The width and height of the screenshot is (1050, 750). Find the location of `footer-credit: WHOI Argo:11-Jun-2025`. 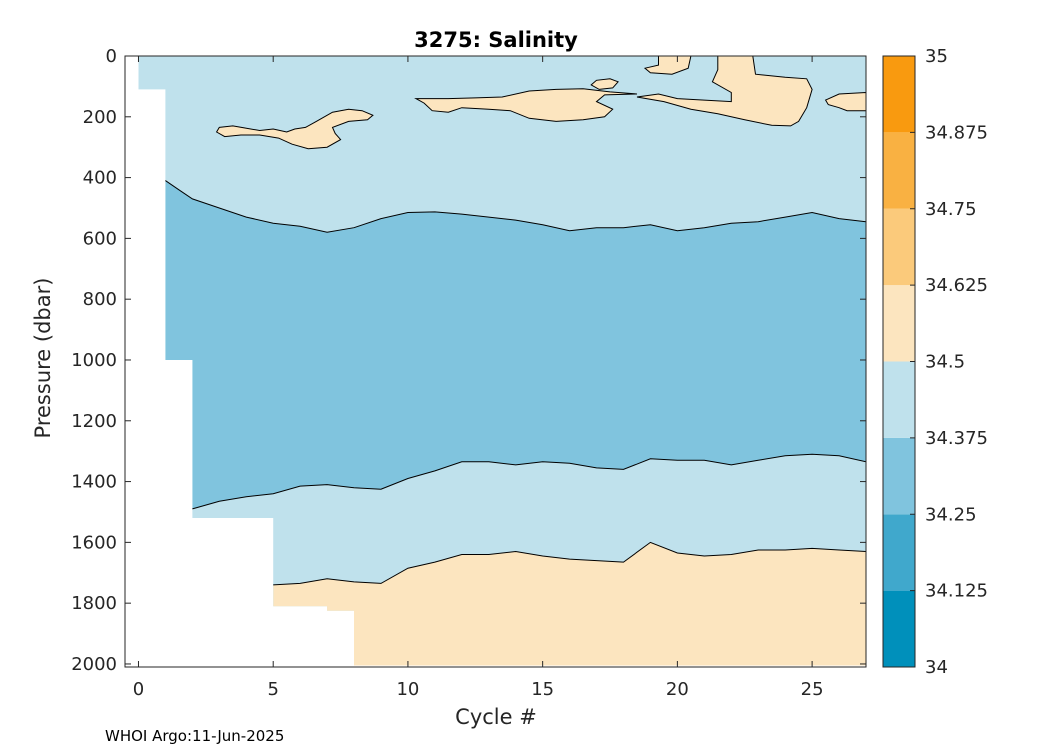

footer-credit: WHOI Argo:11-Jun-2025 is located at coordinates (194, 736).